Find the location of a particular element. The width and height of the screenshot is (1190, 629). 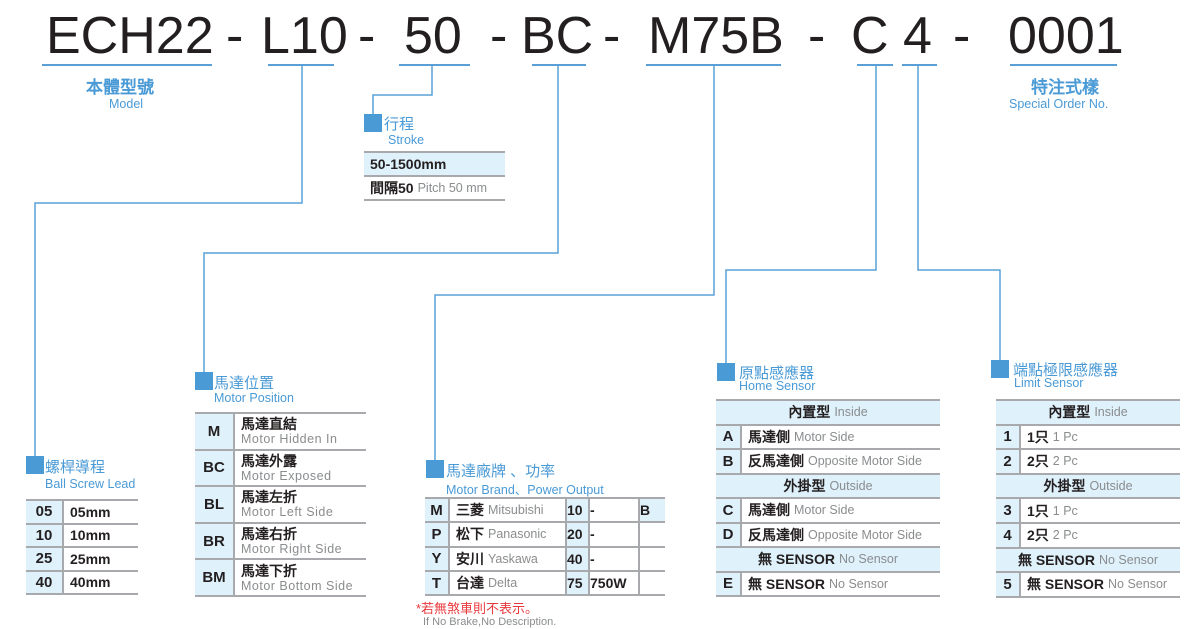

connector-stroke is located at coordinates (402, 91).